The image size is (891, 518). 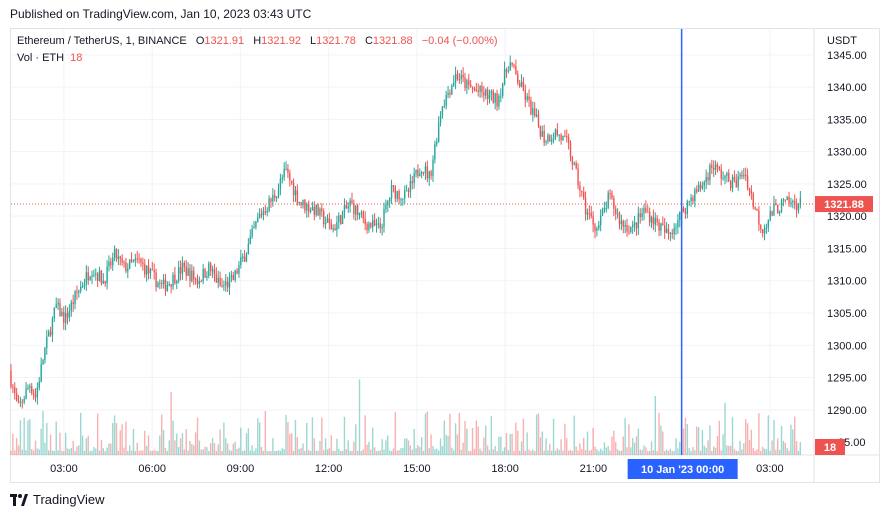 I want to click on volume-value: 18, so click(x=76, y=58).